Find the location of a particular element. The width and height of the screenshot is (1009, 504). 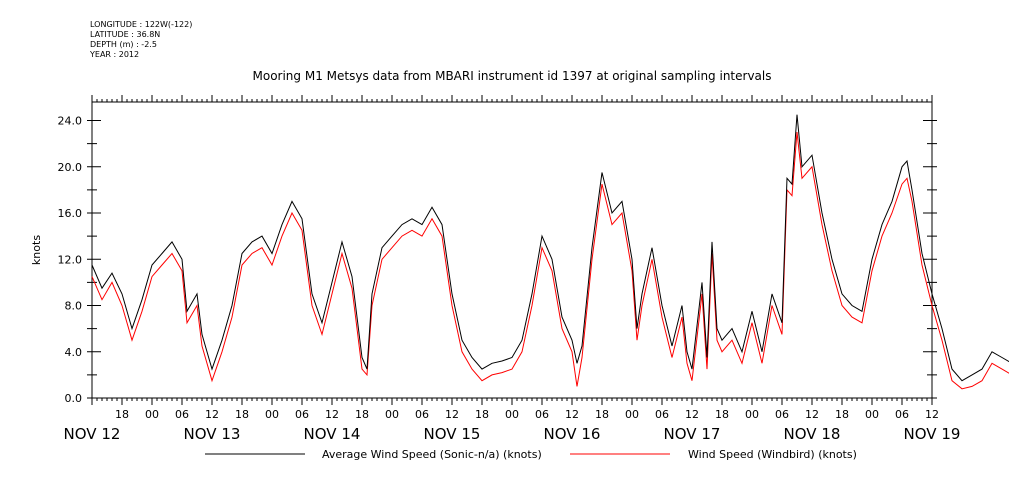

depth-label: DEPTH (m) : -2.5 is located at coordinates (123, 44).